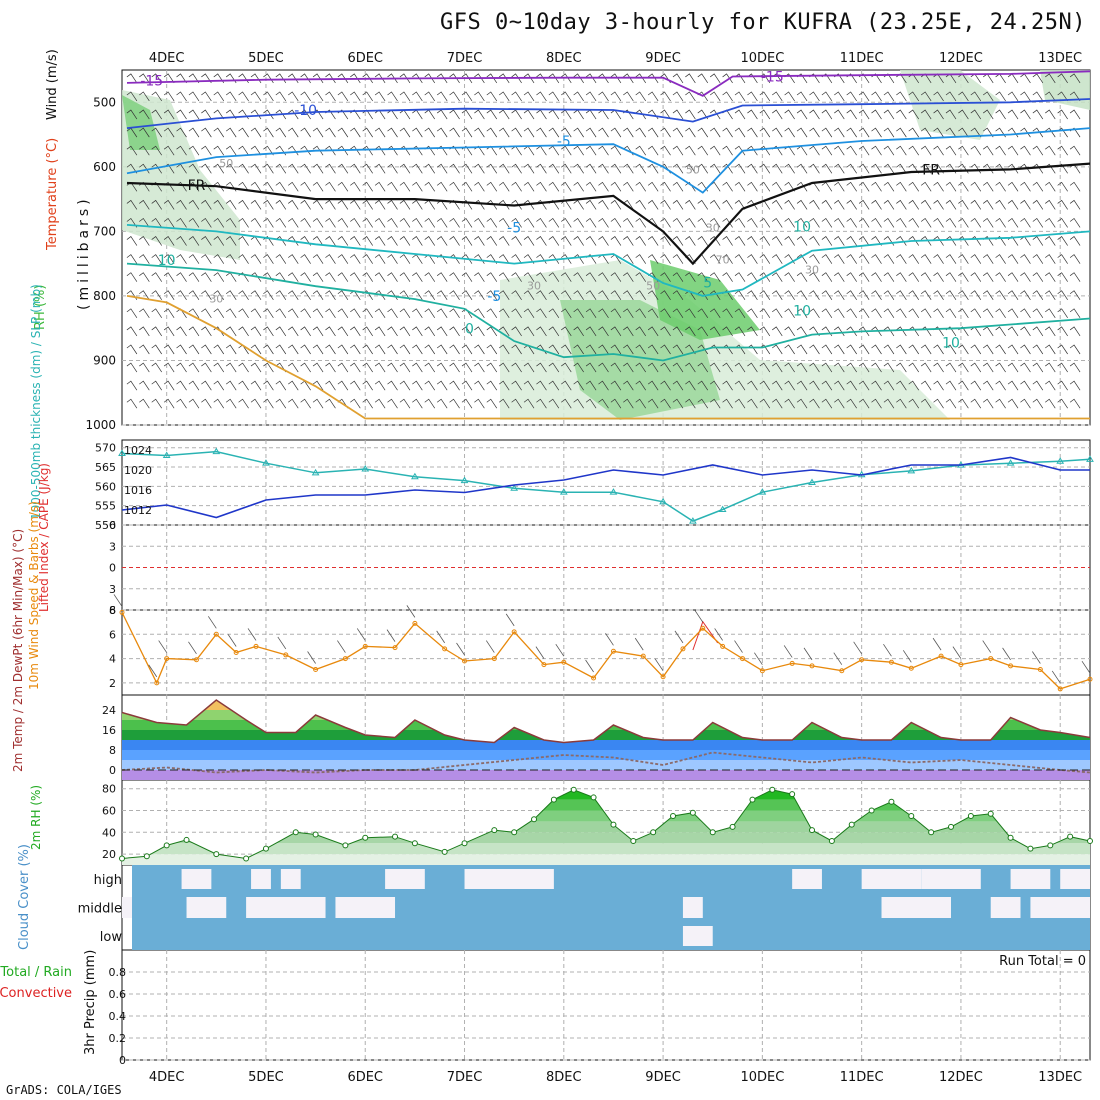  Describe the element at coordinates (36, 993) in the screenshot. I see `precip-convective-label: Convective` at that location.